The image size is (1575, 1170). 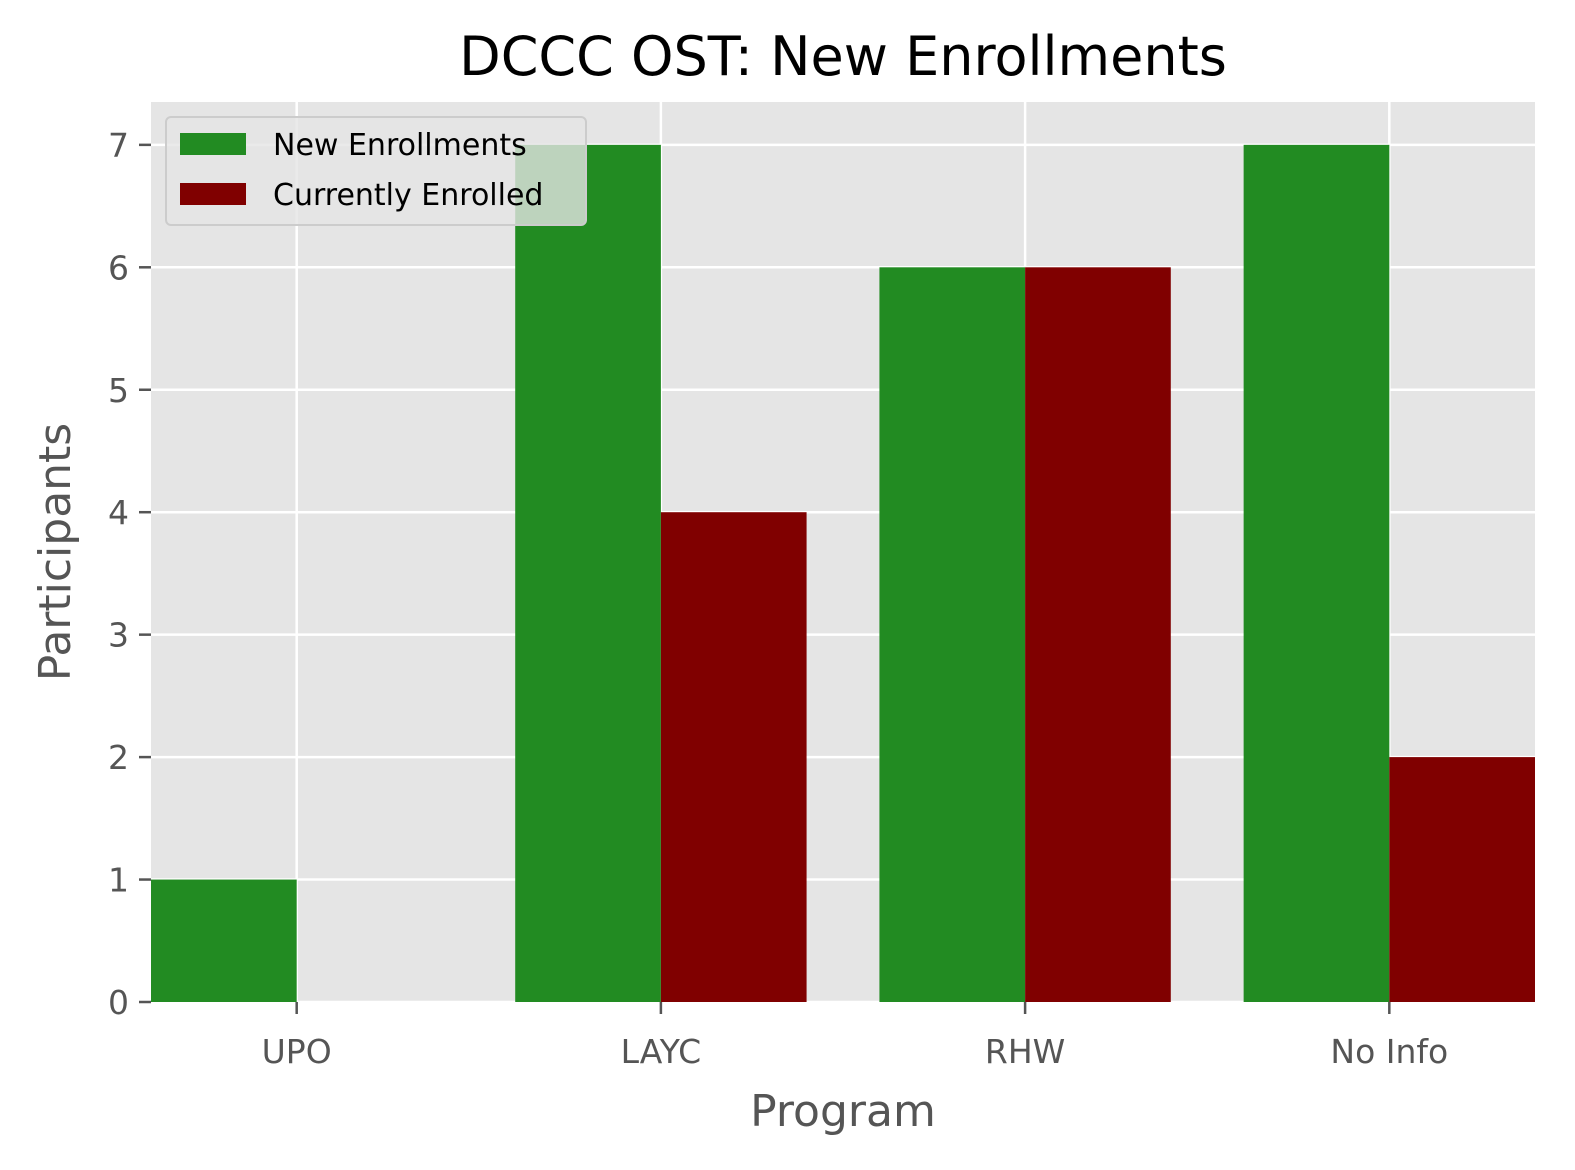 I want to click on legend-label: New Enrollments, so click(x=400, y=145).